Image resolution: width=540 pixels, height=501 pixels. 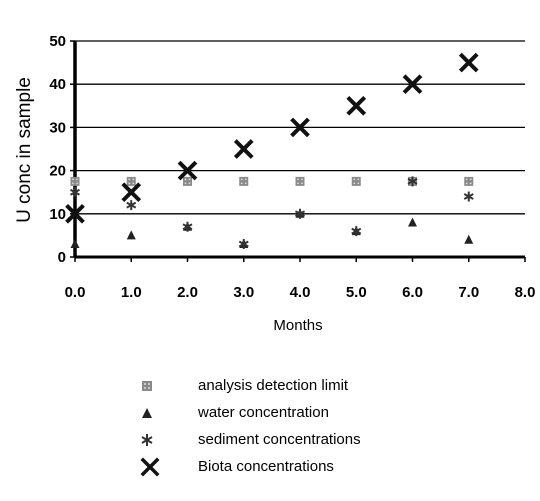 I want to click on x-tick-label: 5.0, so click(x=356, y=292).